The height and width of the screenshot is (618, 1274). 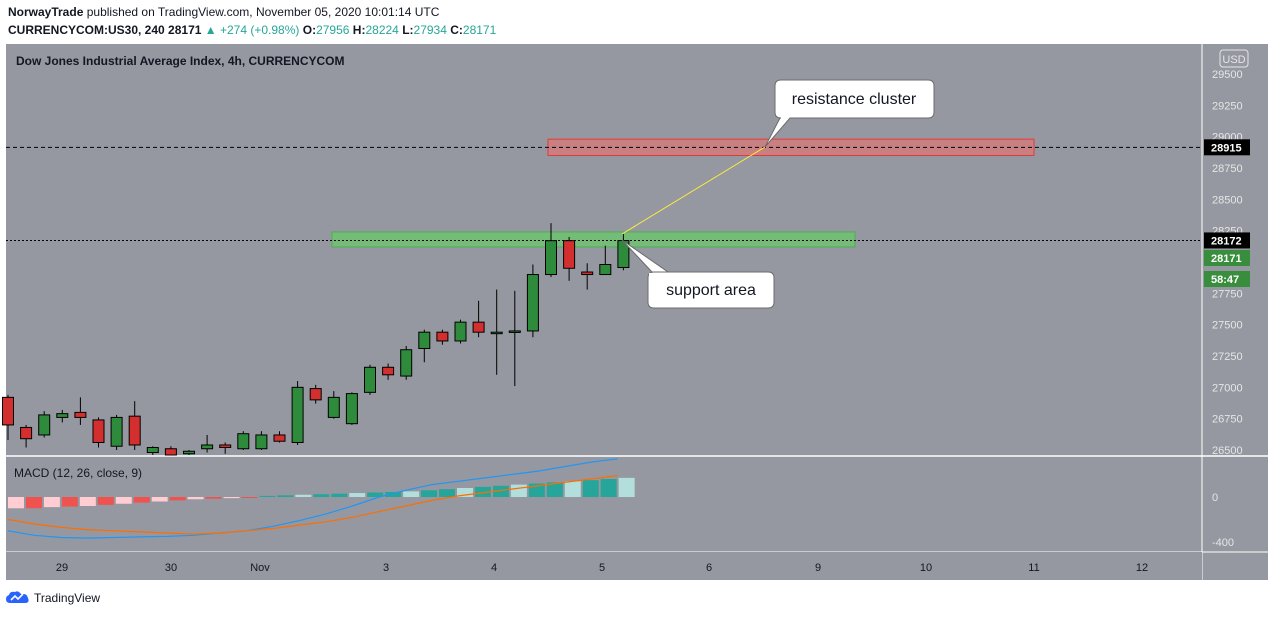 I want to click on close-label: C:, so click(x=456, y=30).